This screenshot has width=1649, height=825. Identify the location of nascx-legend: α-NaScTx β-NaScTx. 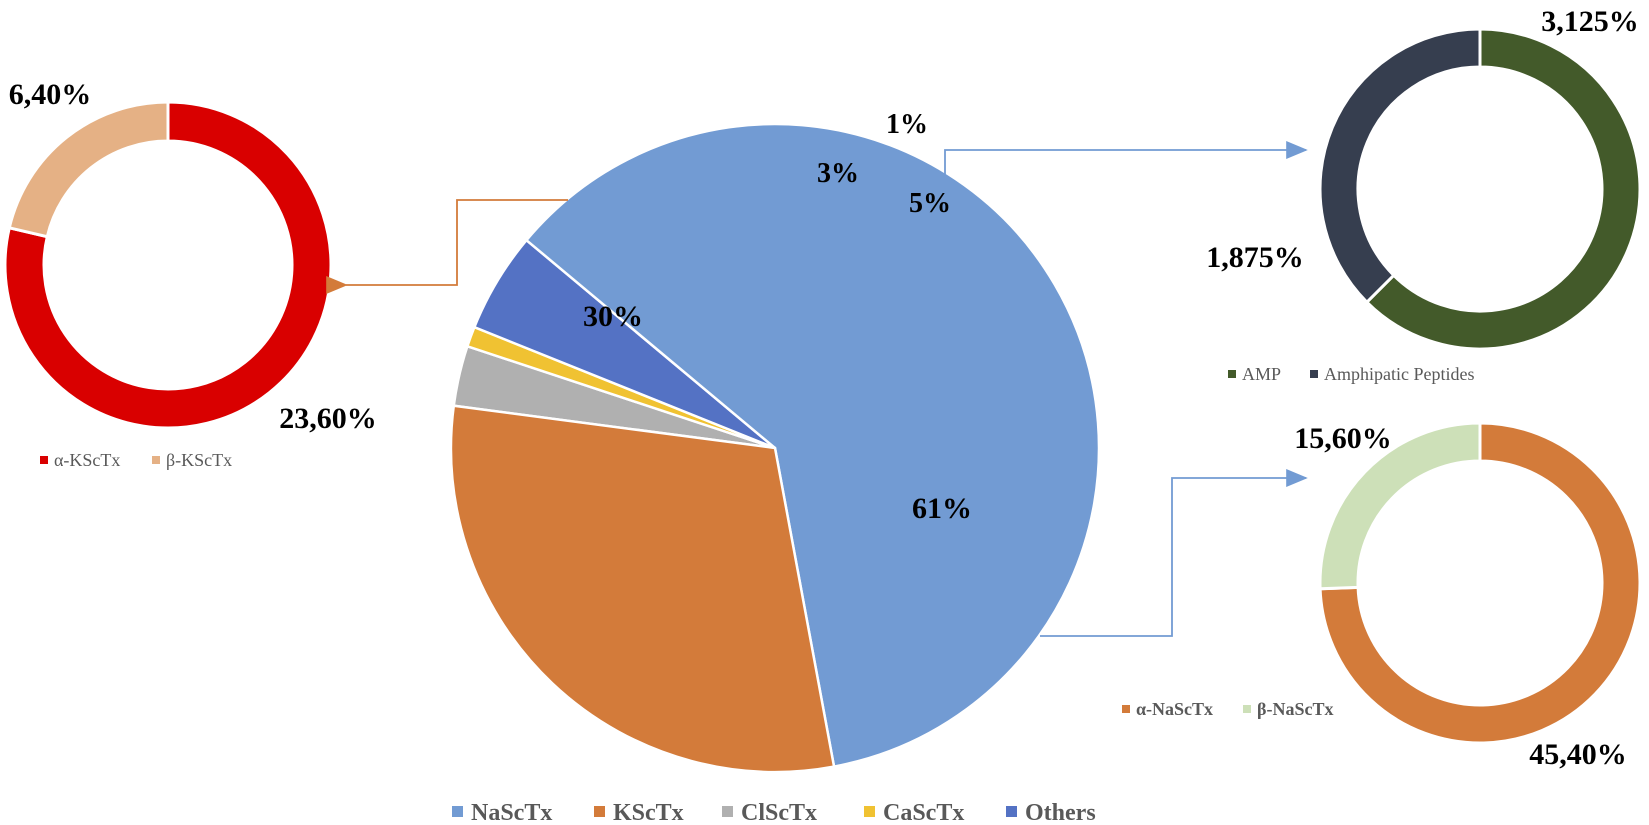
(1227, 709).